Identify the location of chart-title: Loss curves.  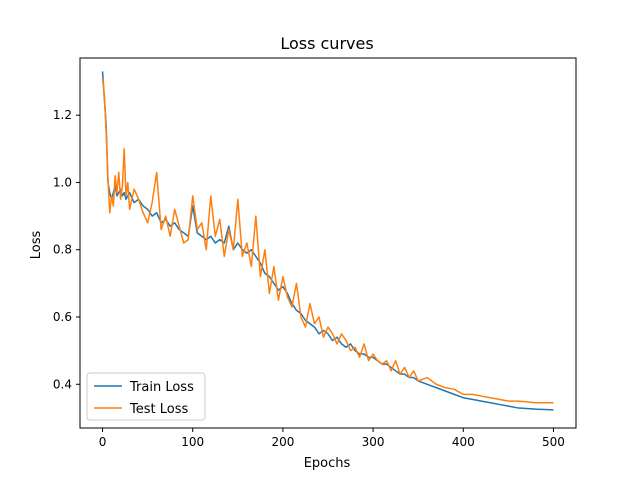
(326, 43).